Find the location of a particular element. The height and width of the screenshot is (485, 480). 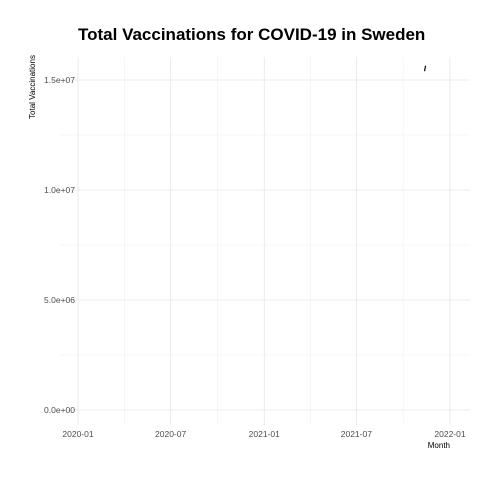

series-line is located at coordinates (425, 69).